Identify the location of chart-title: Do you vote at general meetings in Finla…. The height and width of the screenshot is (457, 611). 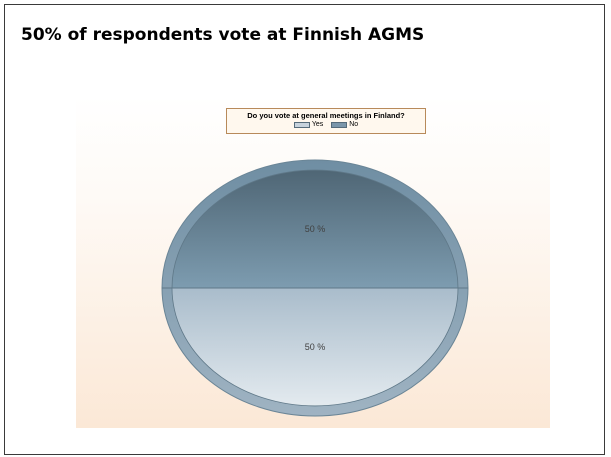
(326, 115).